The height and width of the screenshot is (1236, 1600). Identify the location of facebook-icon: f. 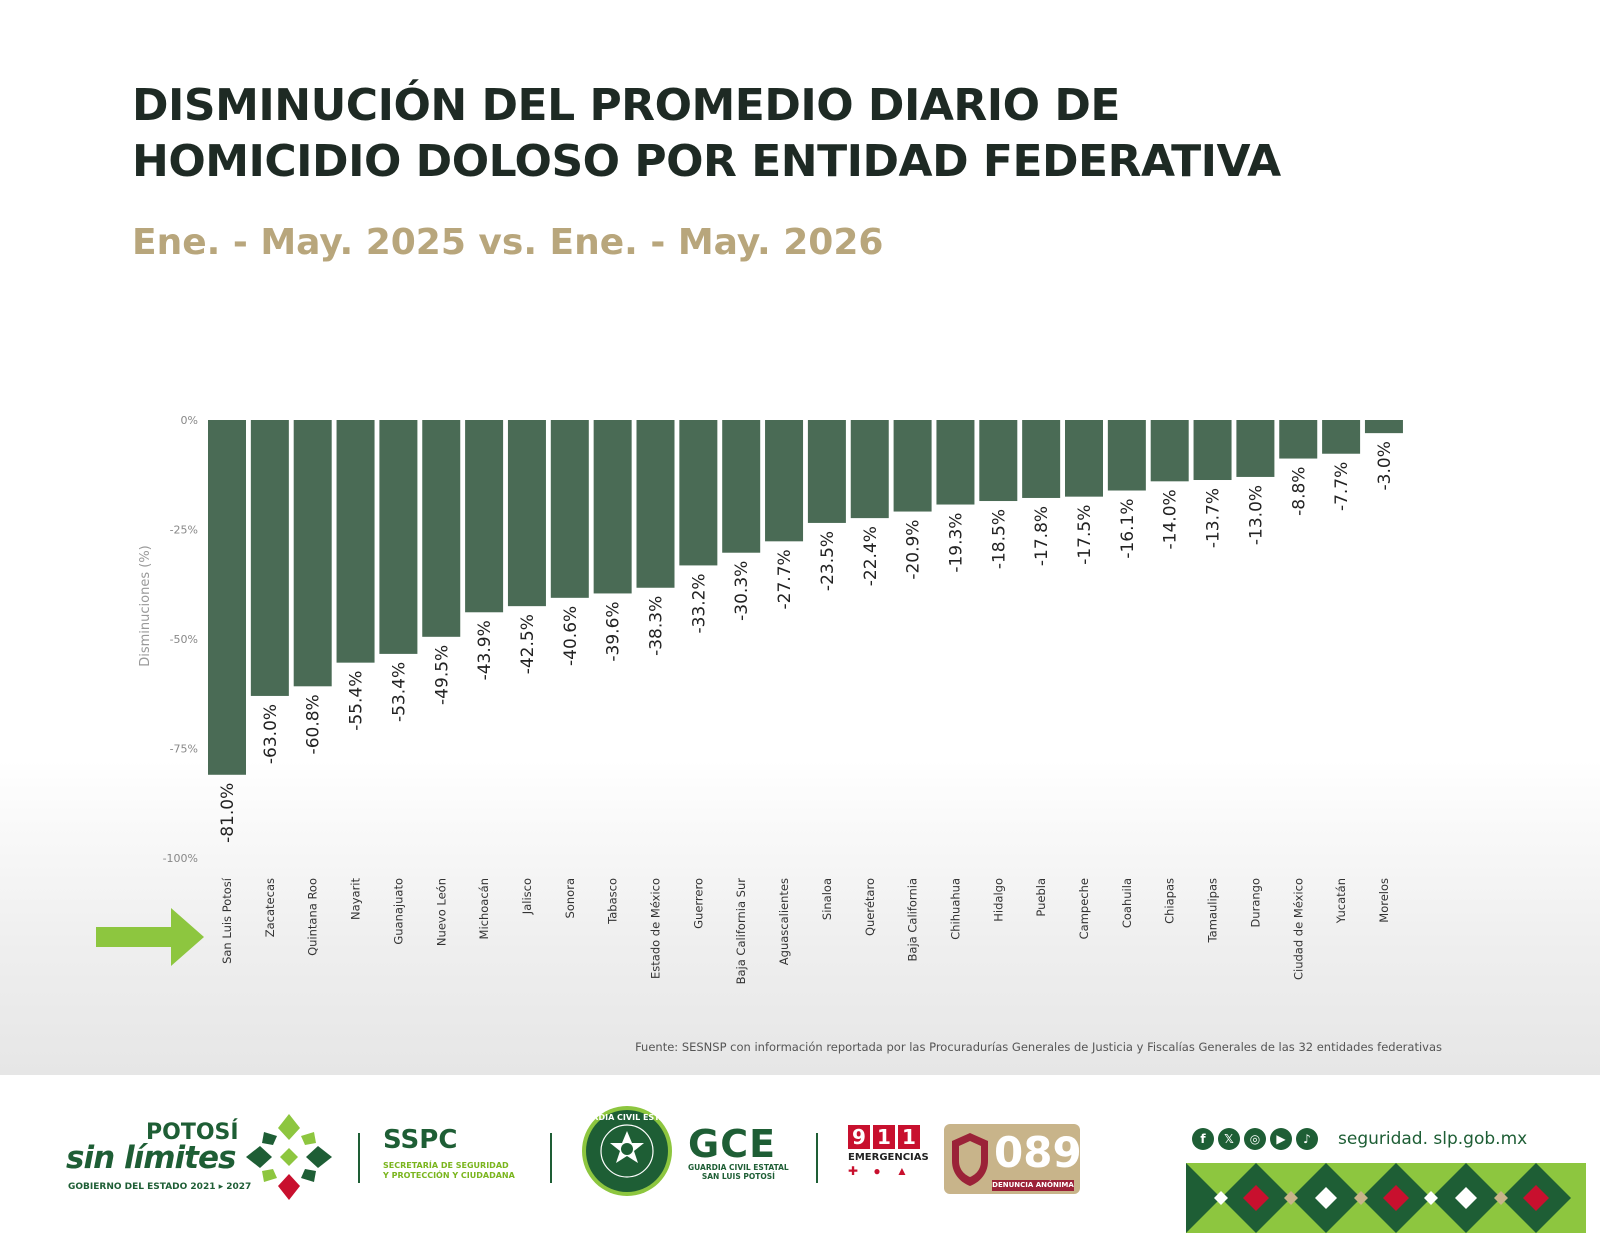
(1203, 1139).